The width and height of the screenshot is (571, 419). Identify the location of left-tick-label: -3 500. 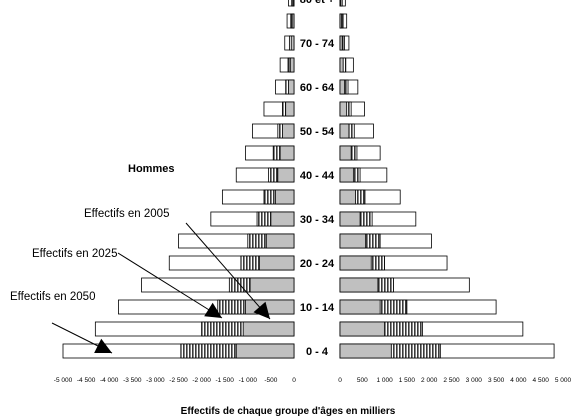
(132, 380).